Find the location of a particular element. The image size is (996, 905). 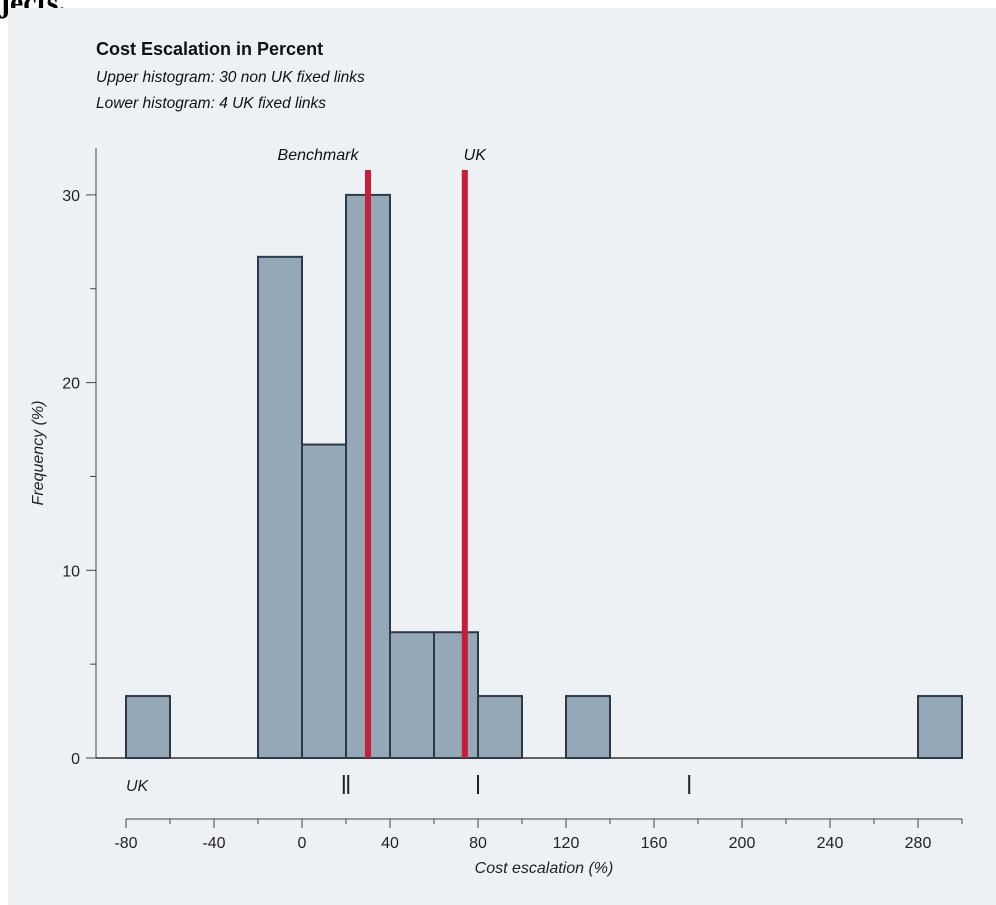

chart-subtitle-upper: Upper histogram: 30 non UK fixed links is located at coordinates (230, 77).